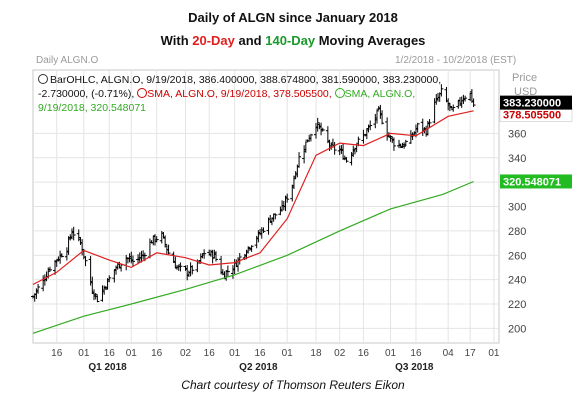 Image resolution: width=586 pixels, height=405 pixels. Describe the element at coordinates (43, 79) in the screenshot. I see `ohlc-series-icon` at that location.